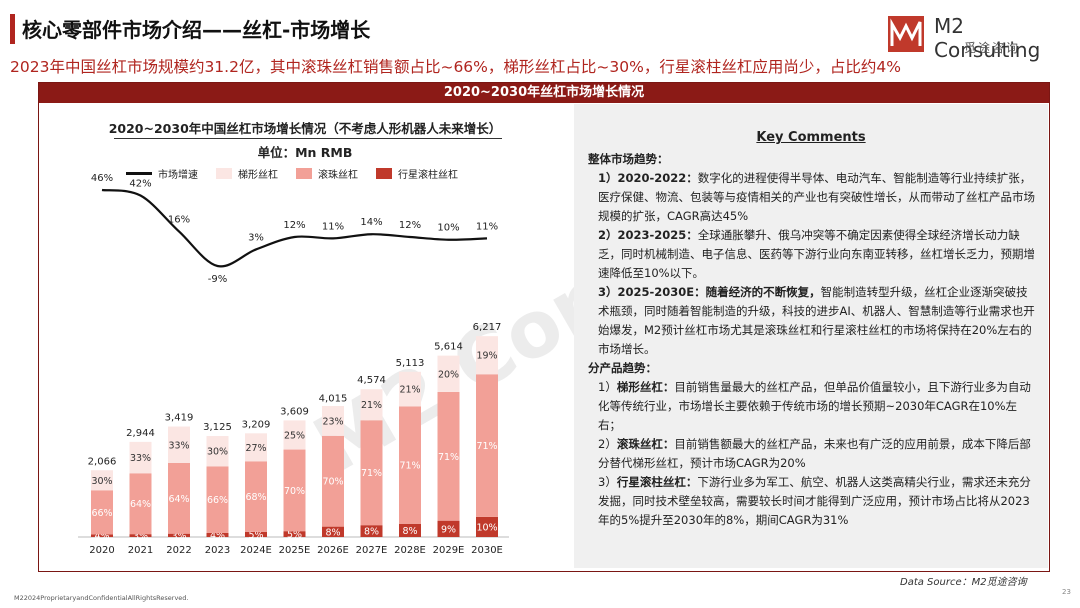 The height and width of the screenshot is (608, 1080). What do you see at coordinates (258, 175) in the screenshot?
I see `legend-label: 梯形丝杠` at bounding box center [258, 175].